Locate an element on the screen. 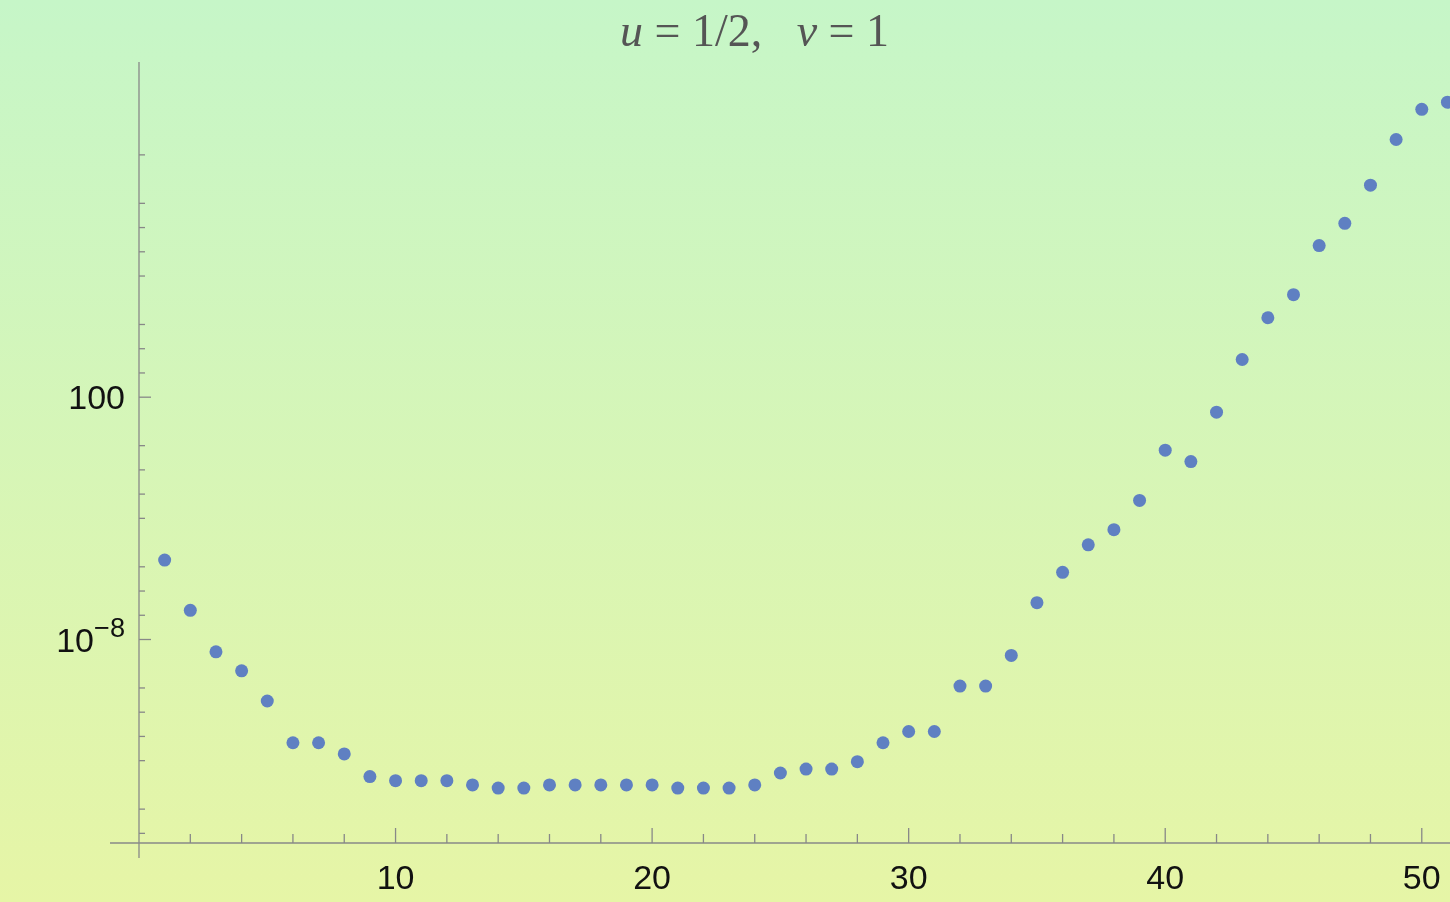 This screenshot has height=902, width=1450. x-tick-label: 50 is located at coordinates (1421, 877).